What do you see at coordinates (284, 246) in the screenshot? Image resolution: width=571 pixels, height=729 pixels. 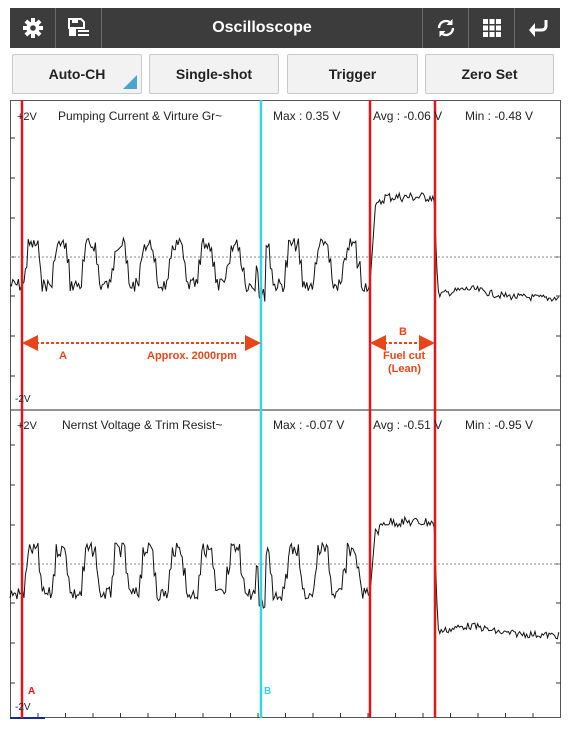 I see `ch1-waveform` at bounding box center [284, 246].